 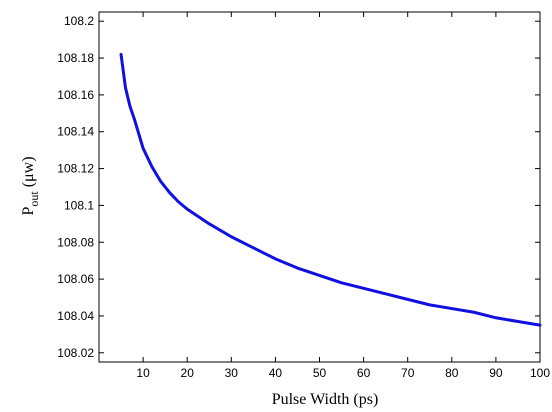 What do you see at coordinates (75, 58) in the screenshot?
I see `y-tick-label: 108.18` at bounding box center [75, 58].